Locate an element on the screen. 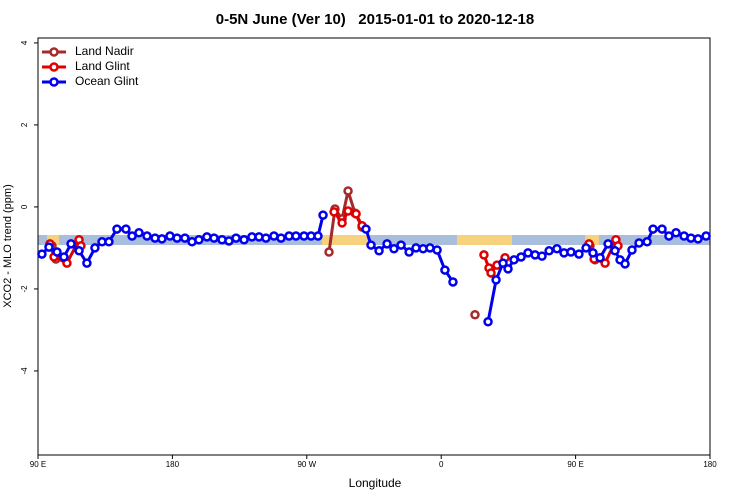 The height and width of the screenshot is (500, 750). legend-label: Land Nadir is located at coordinates (104, 51).